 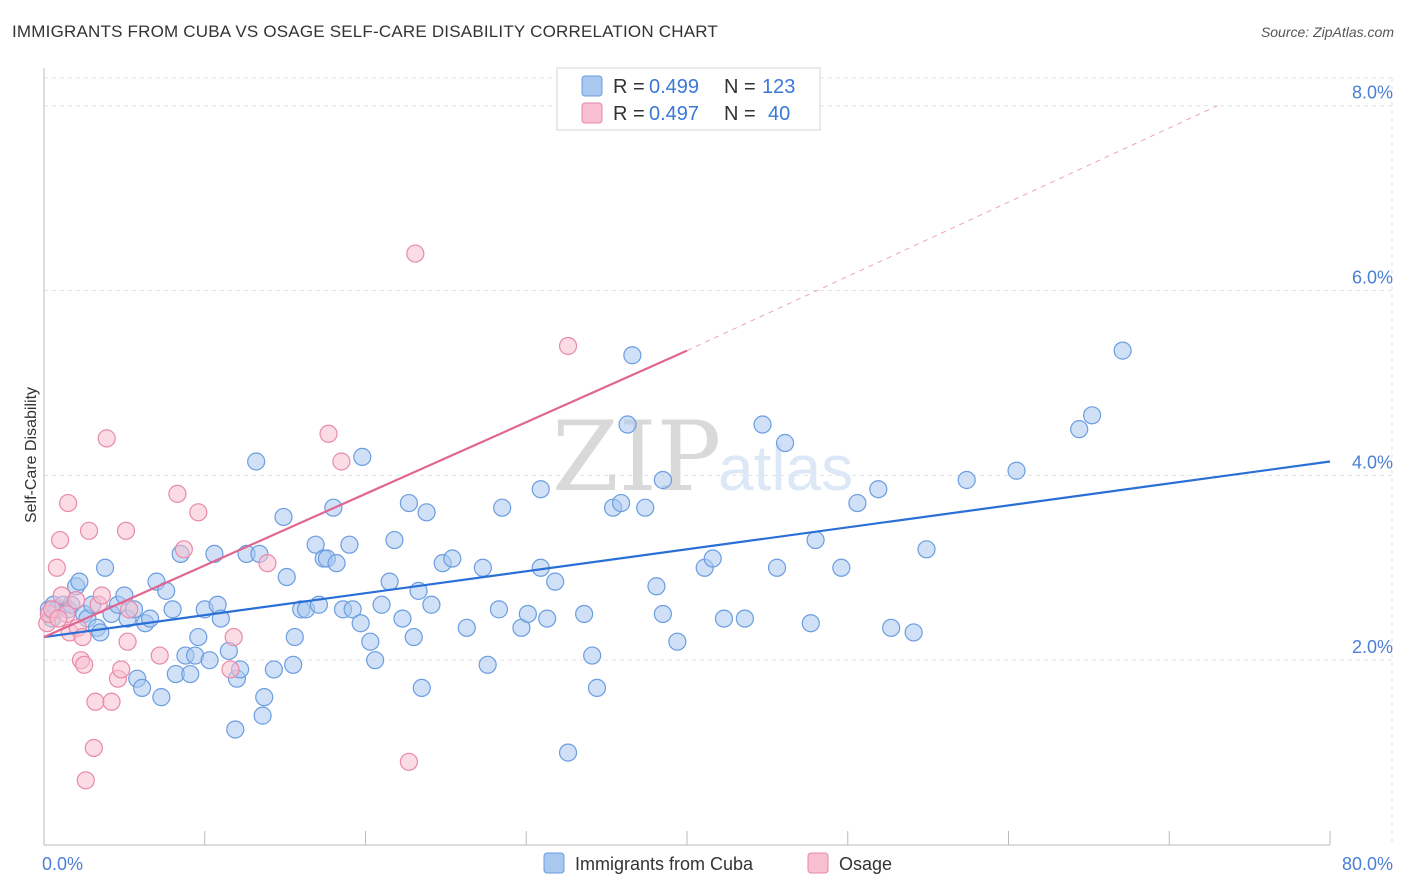 What do you see at coordinates (740, 114) in the screenshot?
I see `legend-n-label-osage: N =` at bounding box center [740, 114].